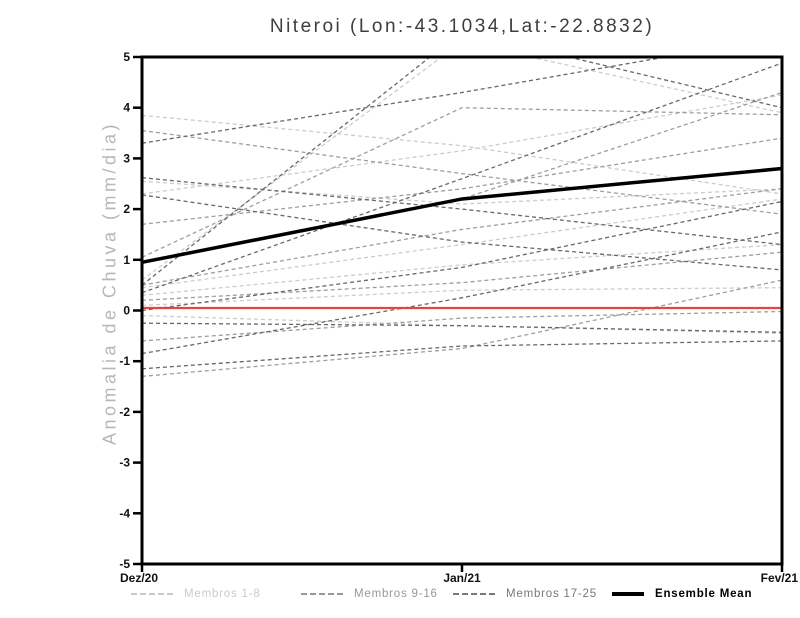  I want to click on legend-label: Membros 1-8, so click(222, 593).